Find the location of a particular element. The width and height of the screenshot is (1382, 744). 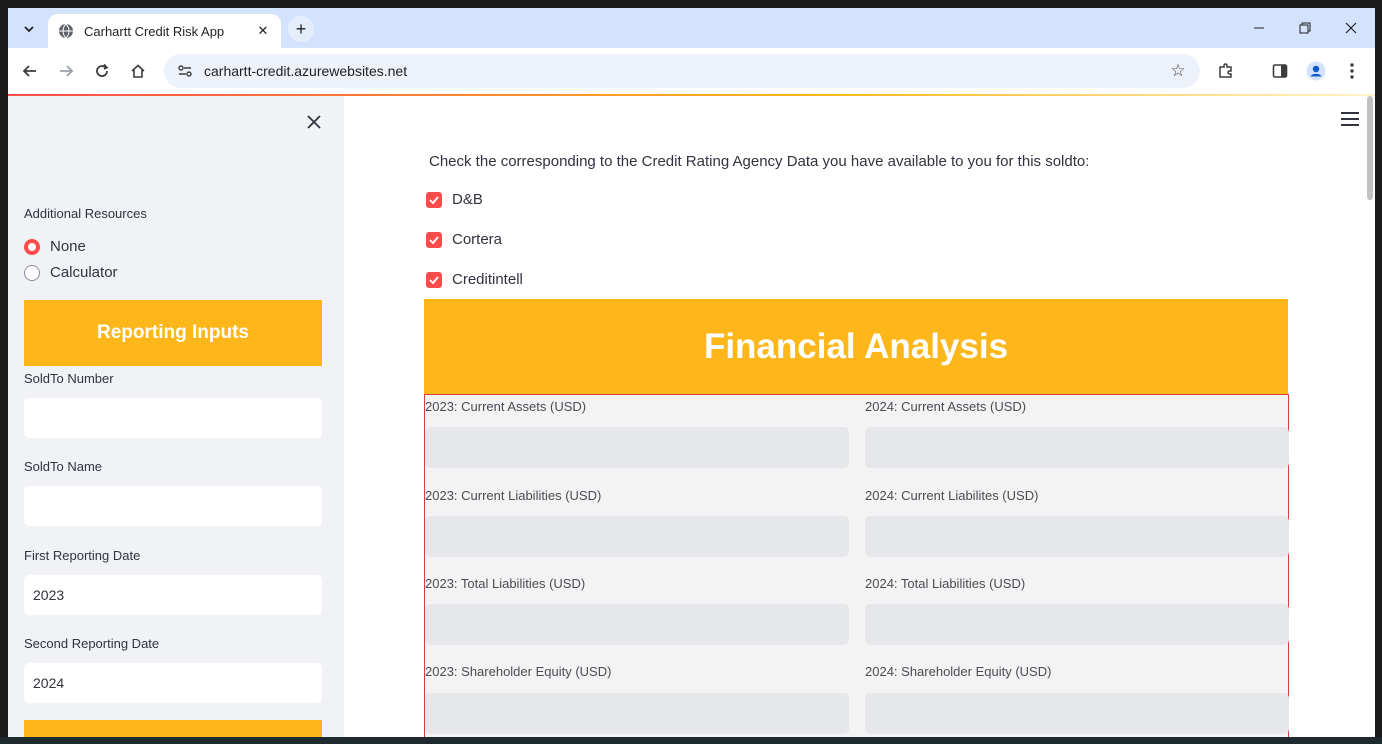

field-label: 2024: Current Assets (USD) is located at coordinates (946, 406).